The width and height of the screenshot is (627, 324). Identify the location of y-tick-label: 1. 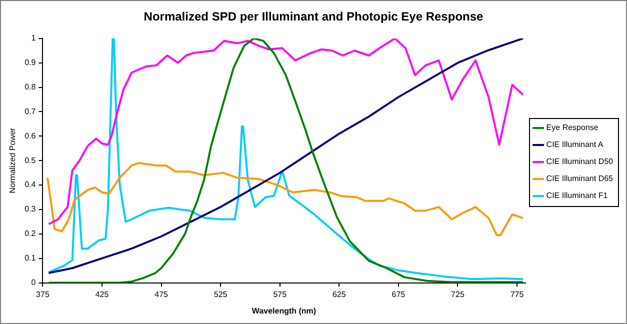
(33, 38).